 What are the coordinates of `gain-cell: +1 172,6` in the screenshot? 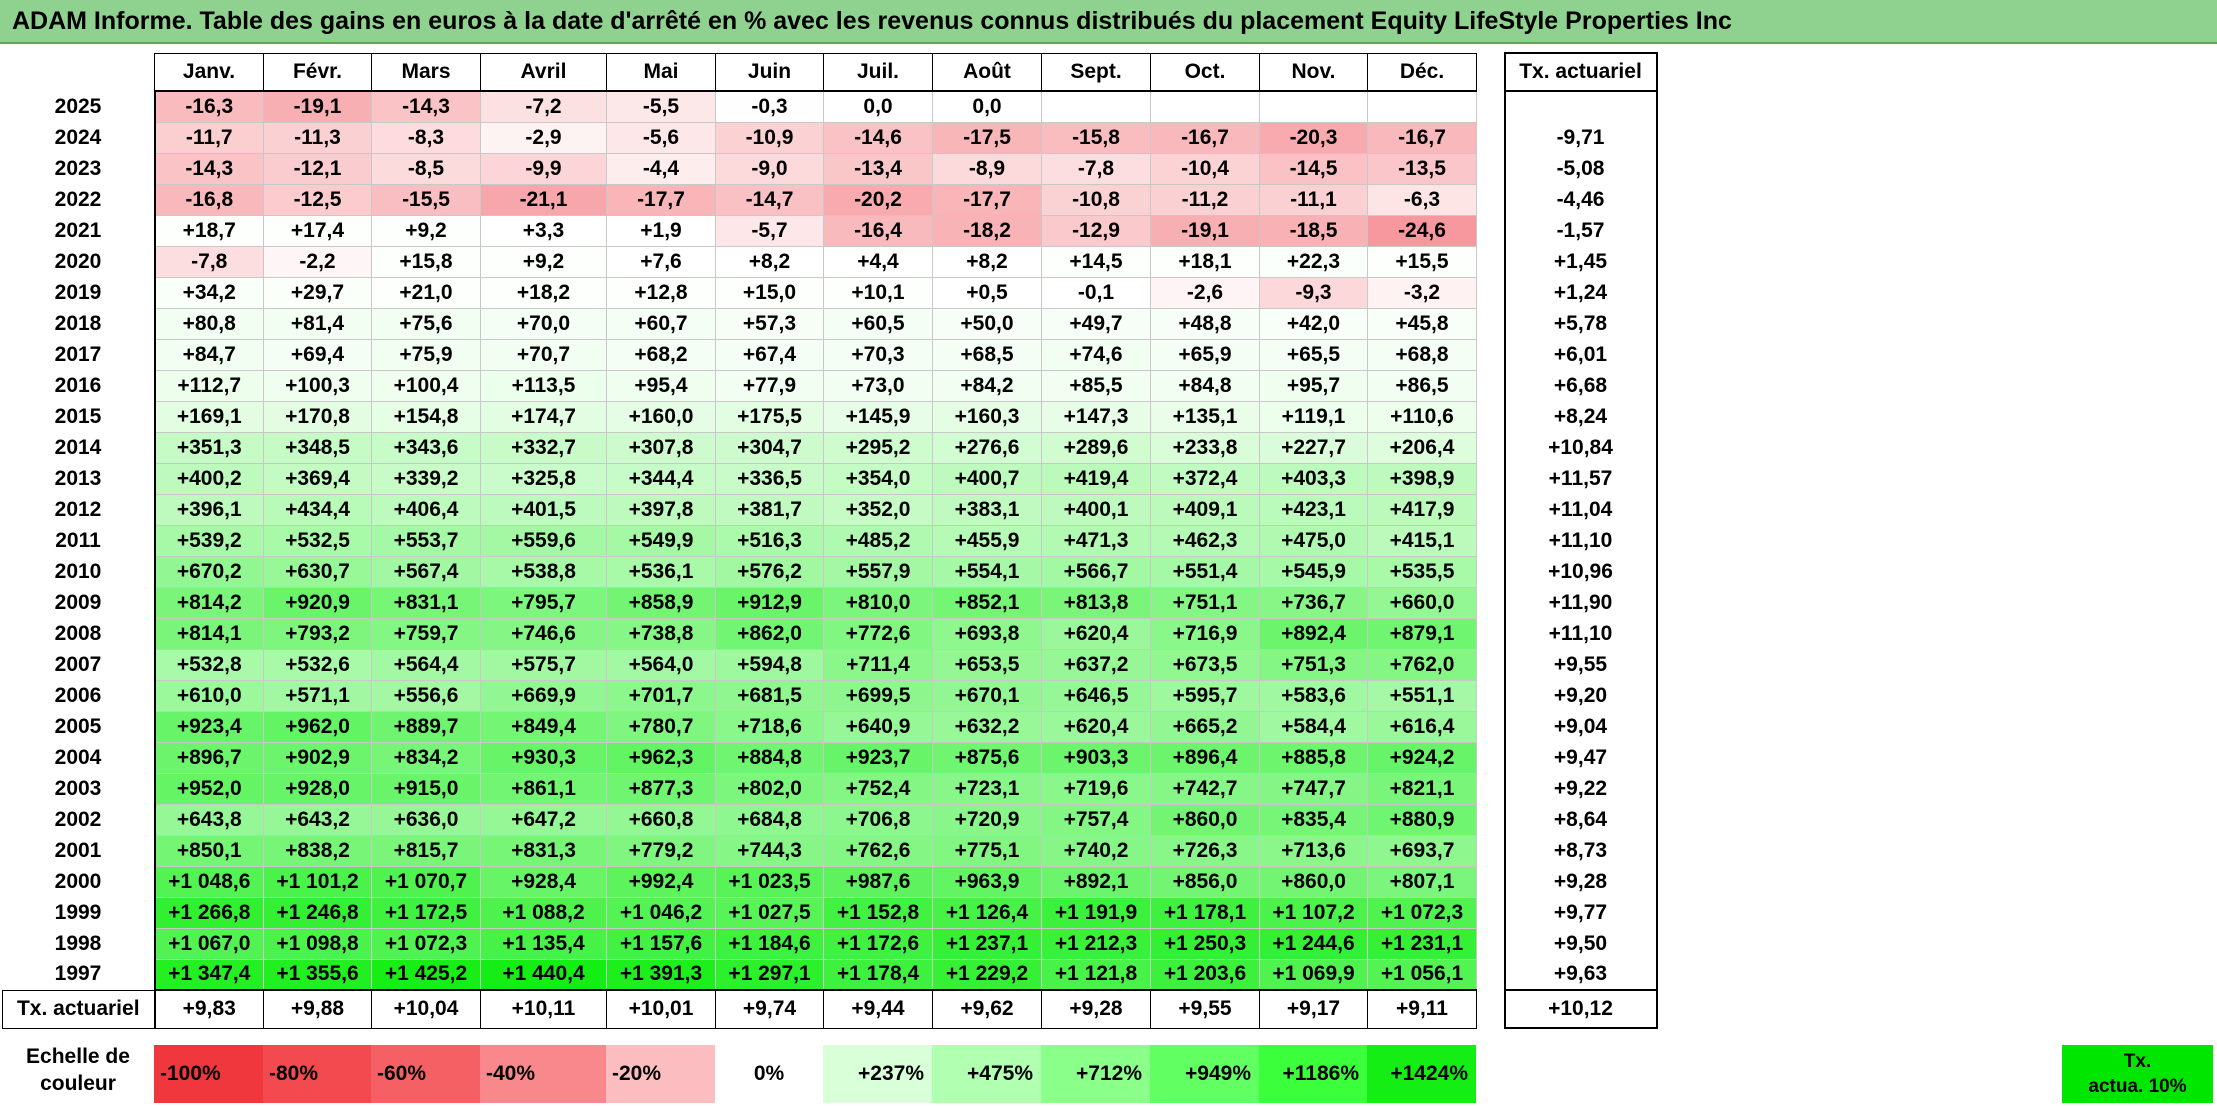 It's located at (878, 943).